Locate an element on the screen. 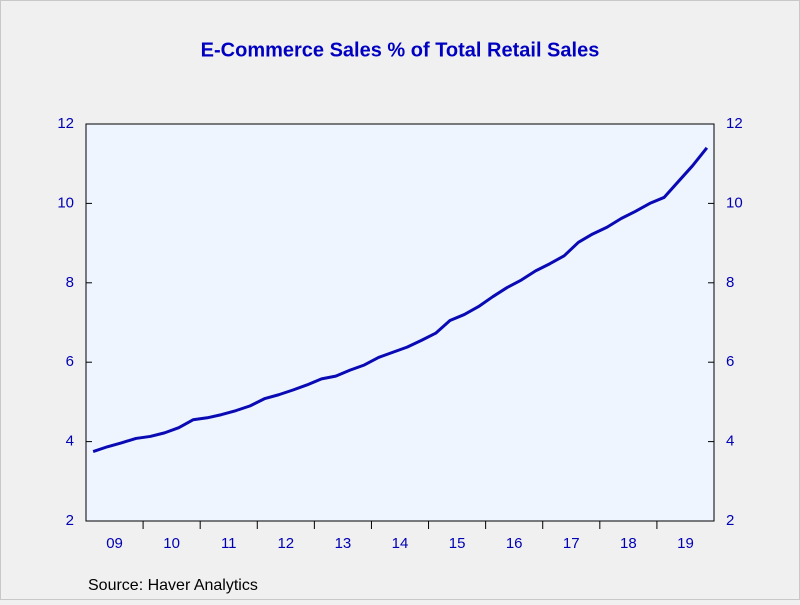 The image size is (800, 605). chart-title: E-Commerce Sales % of Total Retail Sales is located at coordinates (400, 50).